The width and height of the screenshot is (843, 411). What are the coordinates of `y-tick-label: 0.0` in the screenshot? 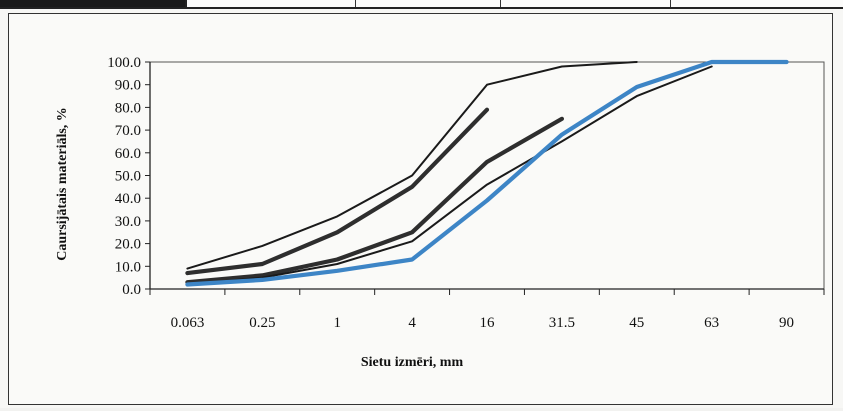 It's located at (131, 290).